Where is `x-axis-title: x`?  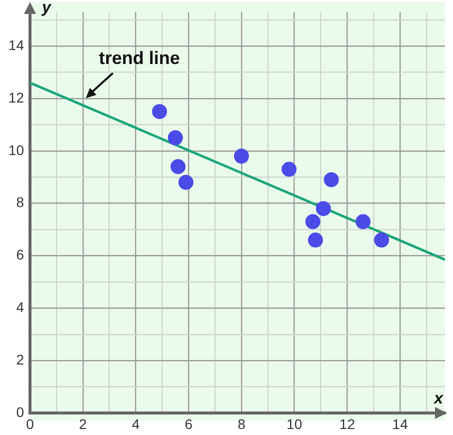 x-axis-title: x is located at coordinates (438, 399).